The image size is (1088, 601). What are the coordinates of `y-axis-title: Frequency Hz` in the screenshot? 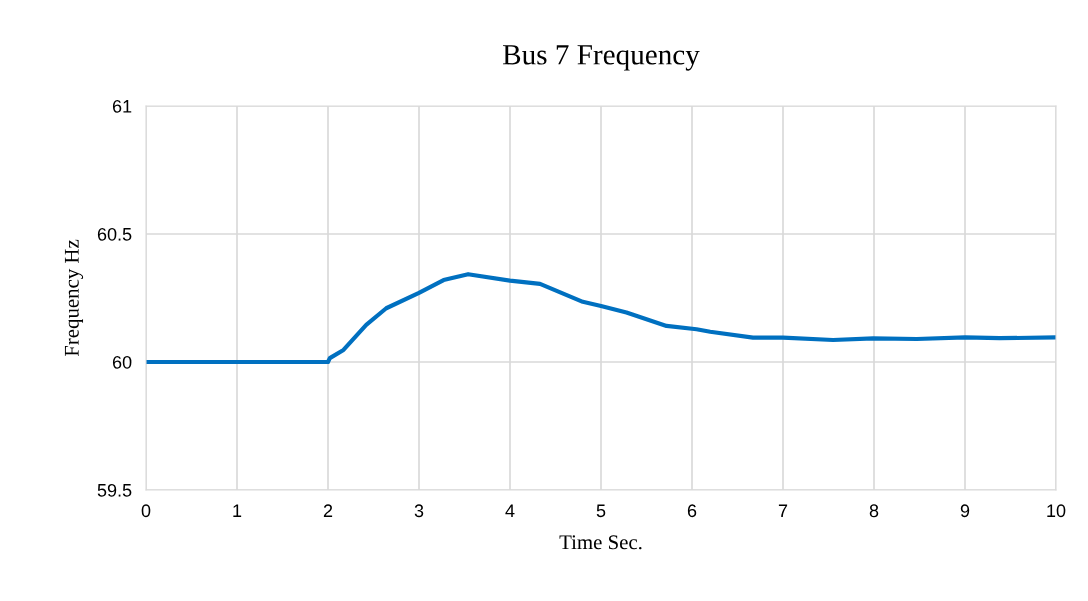 It's located at (74, 298).